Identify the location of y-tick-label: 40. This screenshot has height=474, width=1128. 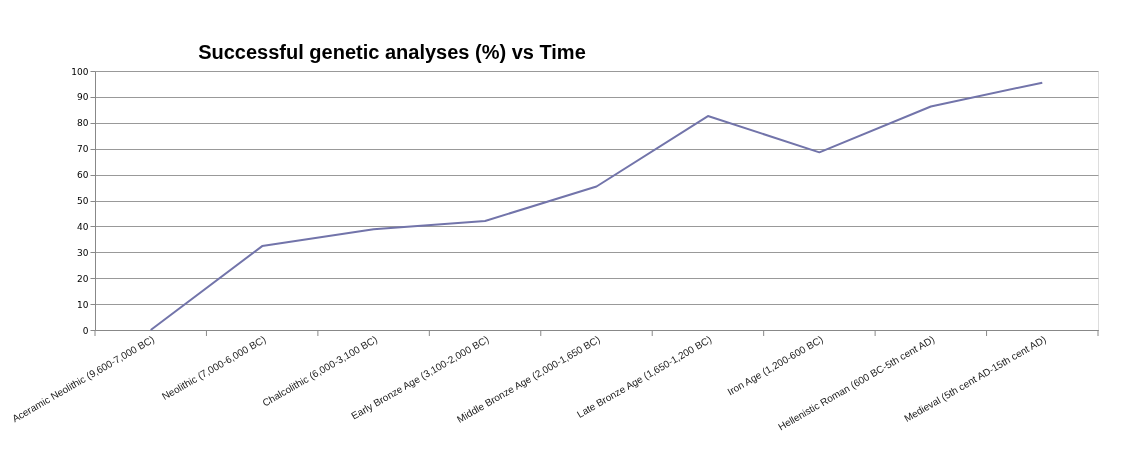
(83, 226).